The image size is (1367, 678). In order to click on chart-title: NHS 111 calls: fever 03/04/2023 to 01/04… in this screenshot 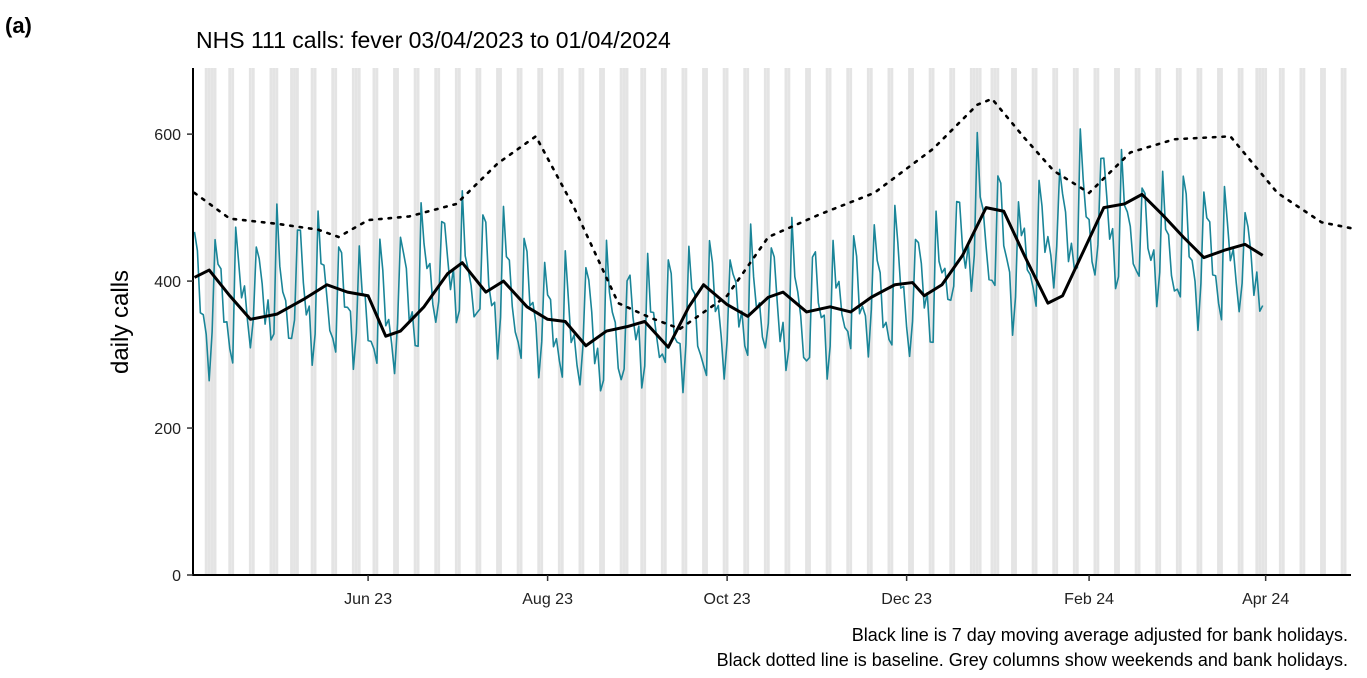, I will do `click(433, 40)`.